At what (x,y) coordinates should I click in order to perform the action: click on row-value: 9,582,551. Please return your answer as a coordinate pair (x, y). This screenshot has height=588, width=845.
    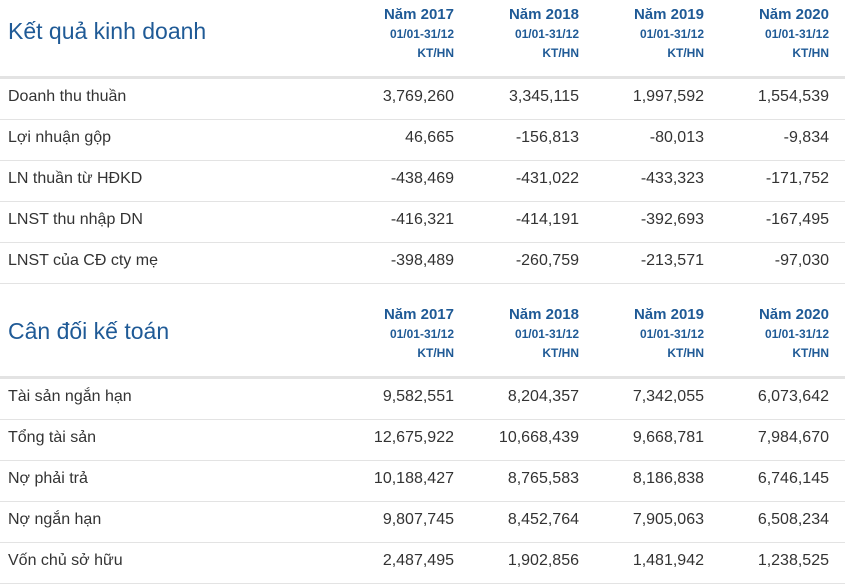
    Looking at the image, I should click on (418, 396).